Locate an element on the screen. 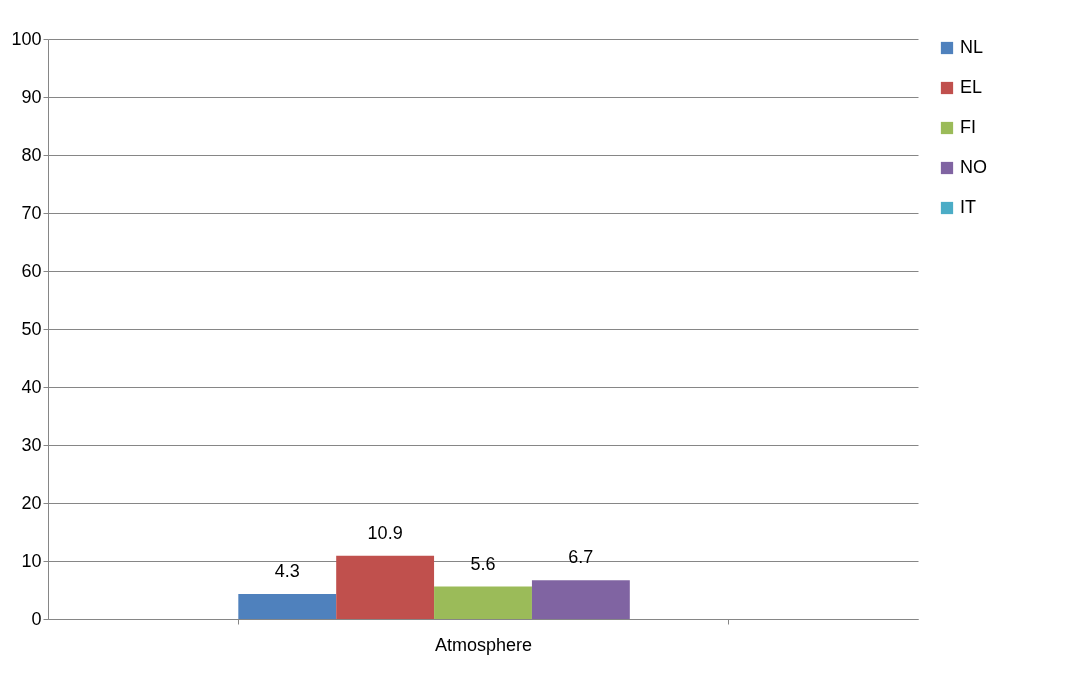 Image resolution: width=1087 pixels, height=684 pixels. data-label: 6.7 is located at coordinates (581, 557).